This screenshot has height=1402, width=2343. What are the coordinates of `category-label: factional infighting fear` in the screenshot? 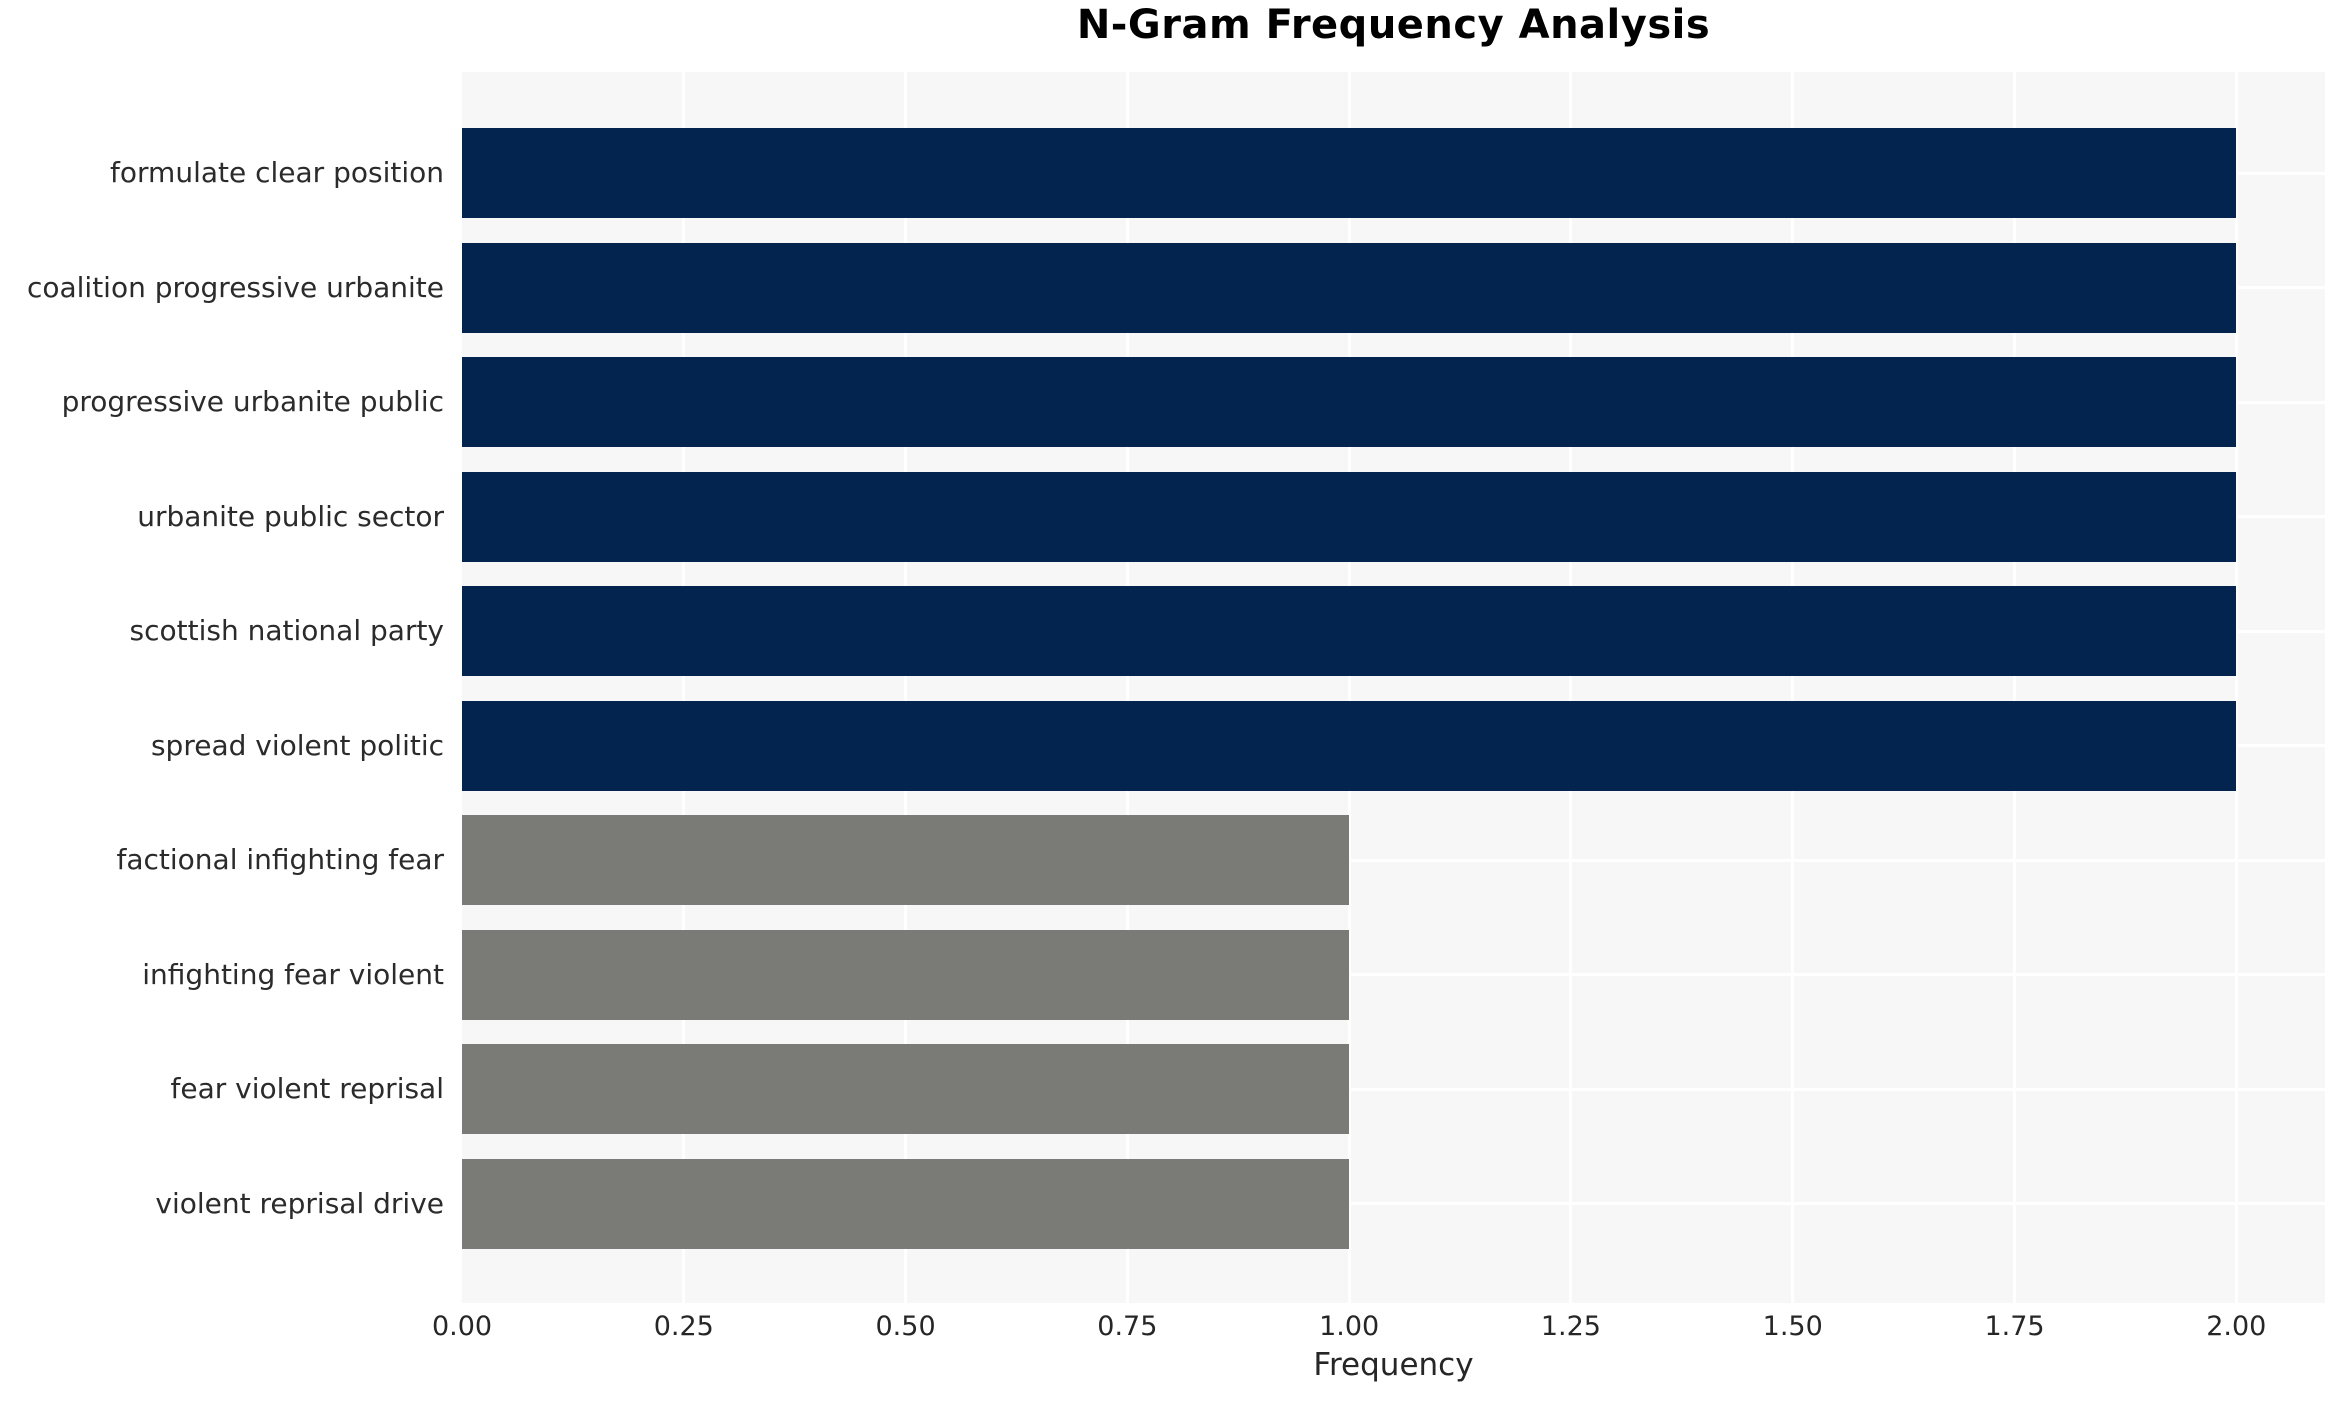 It's located at (280, 860).